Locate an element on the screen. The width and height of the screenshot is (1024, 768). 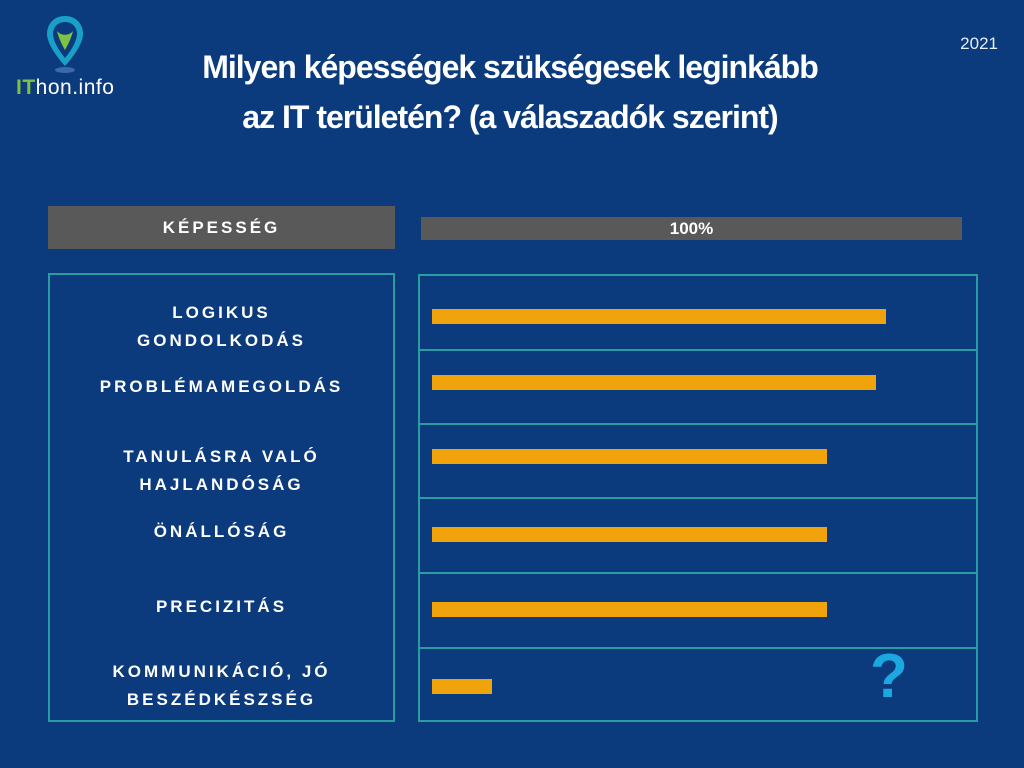
logo-rest-text: hon.info is located at coordinates (75, 87).